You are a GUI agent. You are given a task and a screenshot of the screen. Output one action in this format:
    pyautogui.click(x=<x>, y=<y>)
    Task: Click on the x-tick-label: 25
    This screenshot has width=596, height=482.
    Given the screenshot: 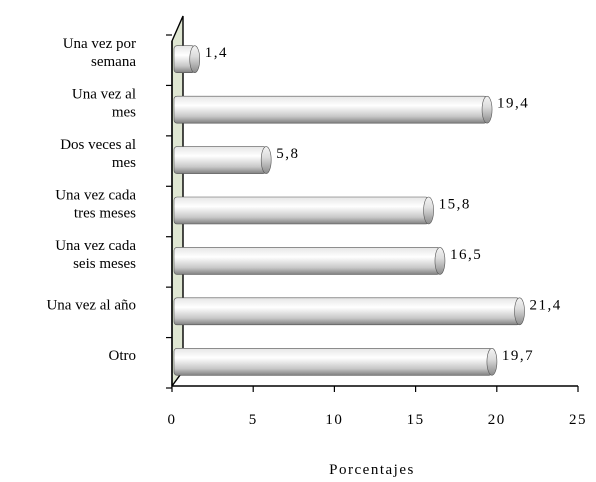 What is the action you would take?
    pyautogui.click(x=578, y=420)
    